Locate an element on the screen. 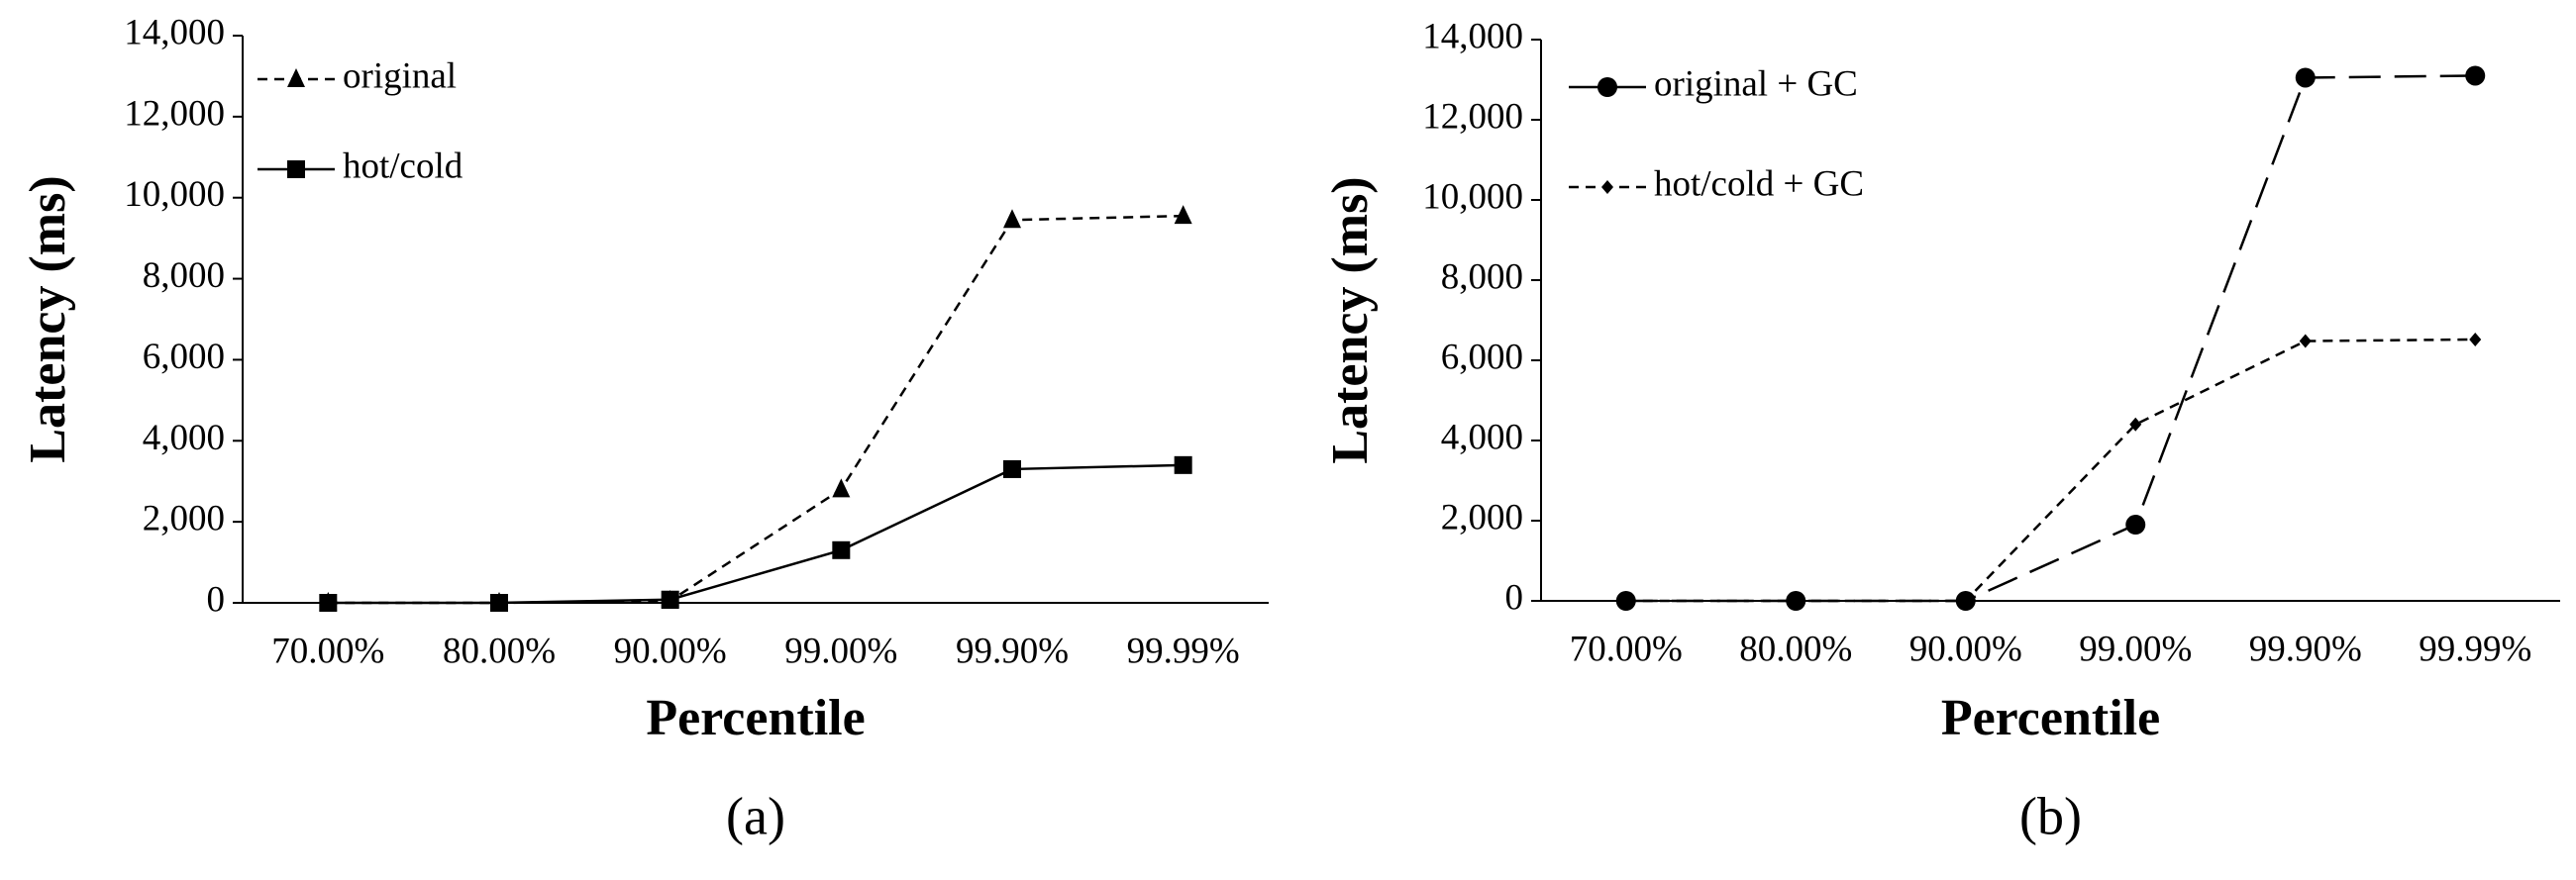  legend-label: hot/cold + GC is located at coordinates (1759, 183).